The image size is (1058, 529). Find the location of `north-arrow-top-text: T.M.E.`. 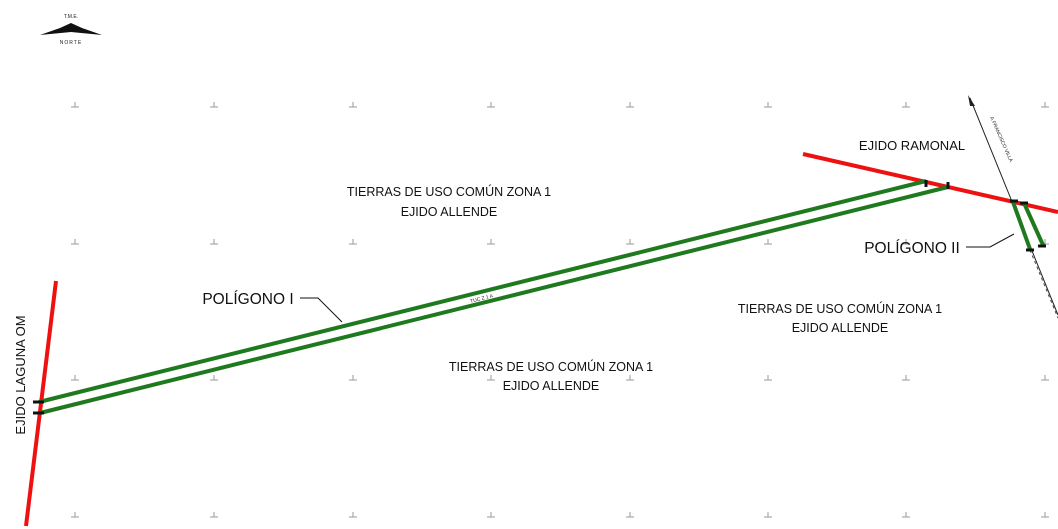

north-arrow-top-text: T.M.E. is located at coordinates (71, 17).